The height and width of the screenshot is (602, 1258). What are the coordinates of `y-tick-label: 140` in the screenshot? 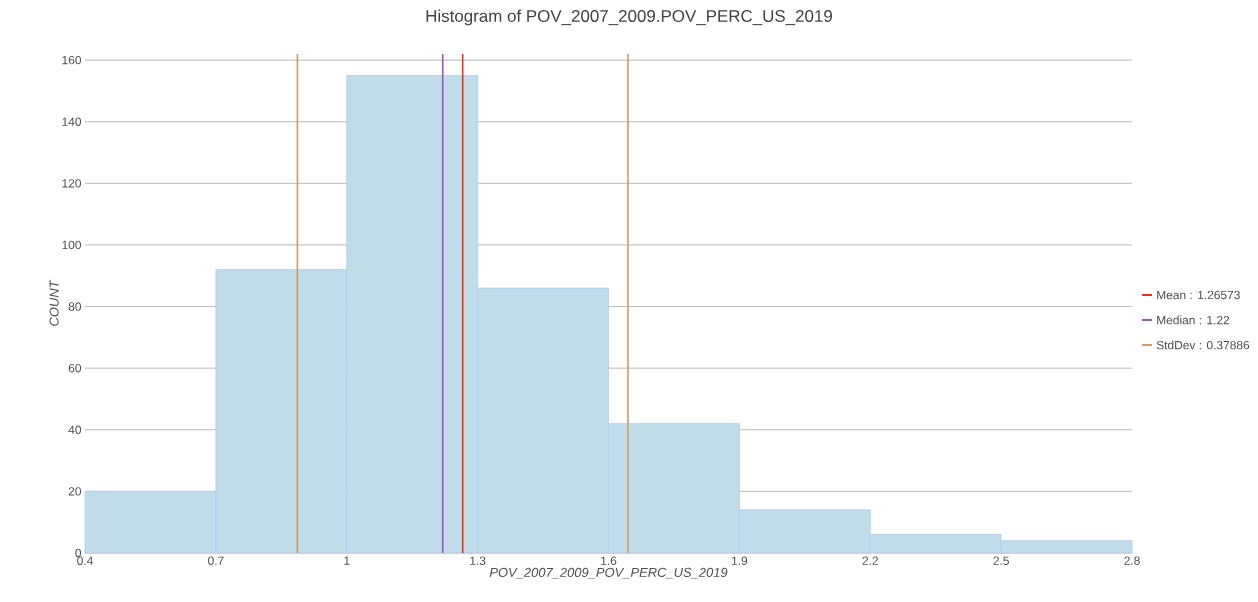 It's located at (72, 121).